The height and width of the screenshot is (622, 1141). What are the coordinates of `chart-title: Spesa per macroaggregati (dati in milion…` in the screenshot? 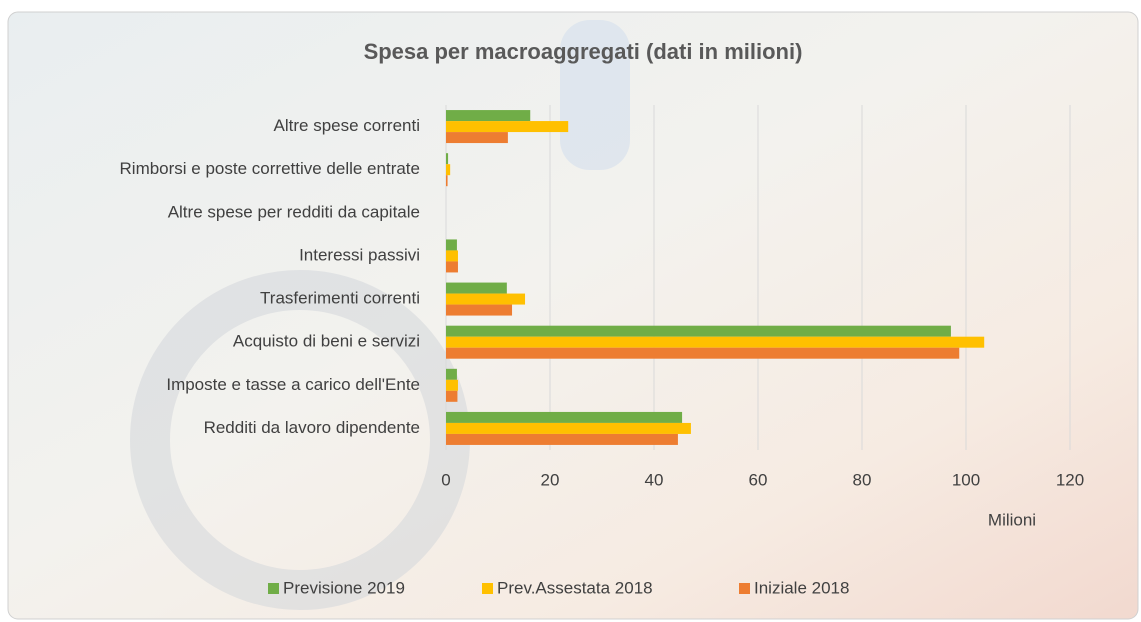 It's located at (583, 51).